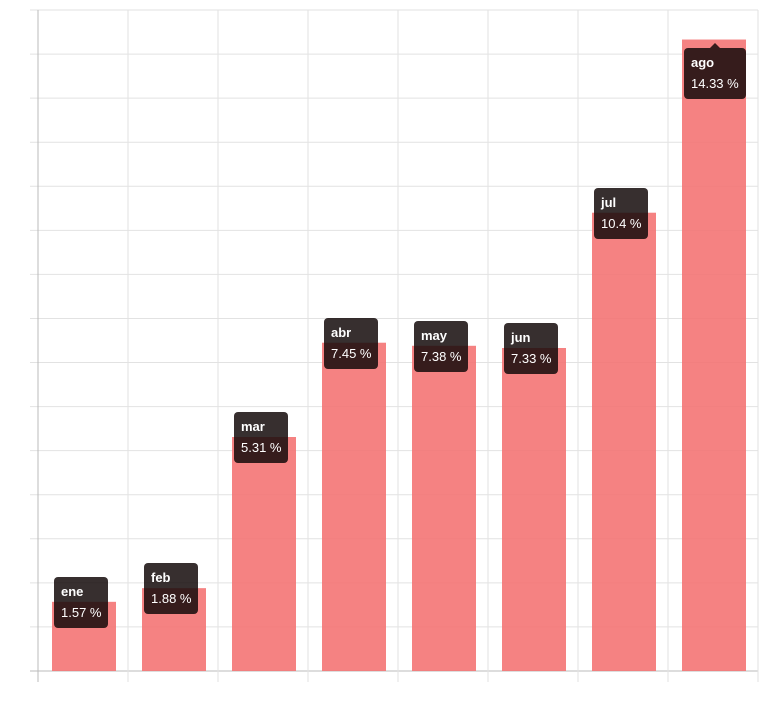 The image size is (760, 712). I want to click on tooltip-jul: jul 10.4 %, so click(621, 213).